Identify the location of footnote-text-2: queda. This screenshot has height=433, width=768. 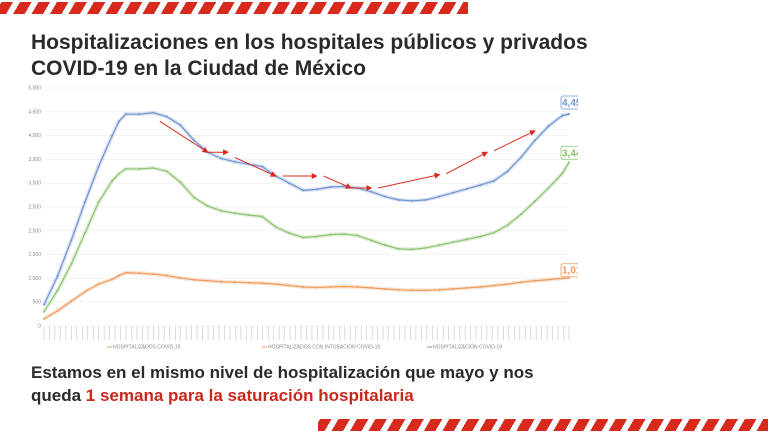
(58, 395).